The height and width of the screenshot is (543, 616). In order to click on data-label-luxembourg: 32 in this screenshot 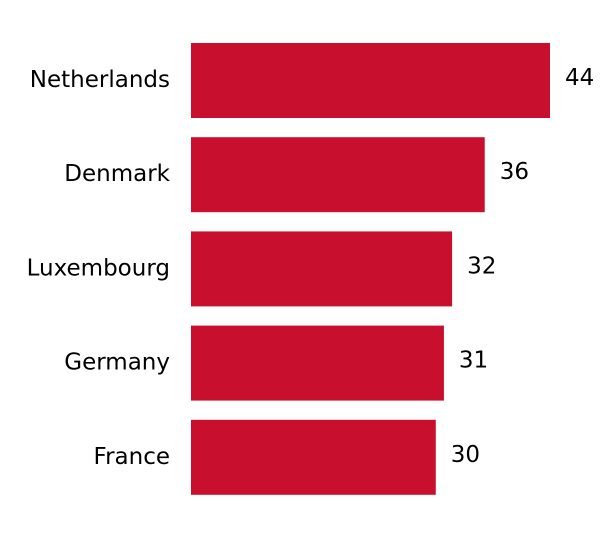, I will do `click(481, 266)`.